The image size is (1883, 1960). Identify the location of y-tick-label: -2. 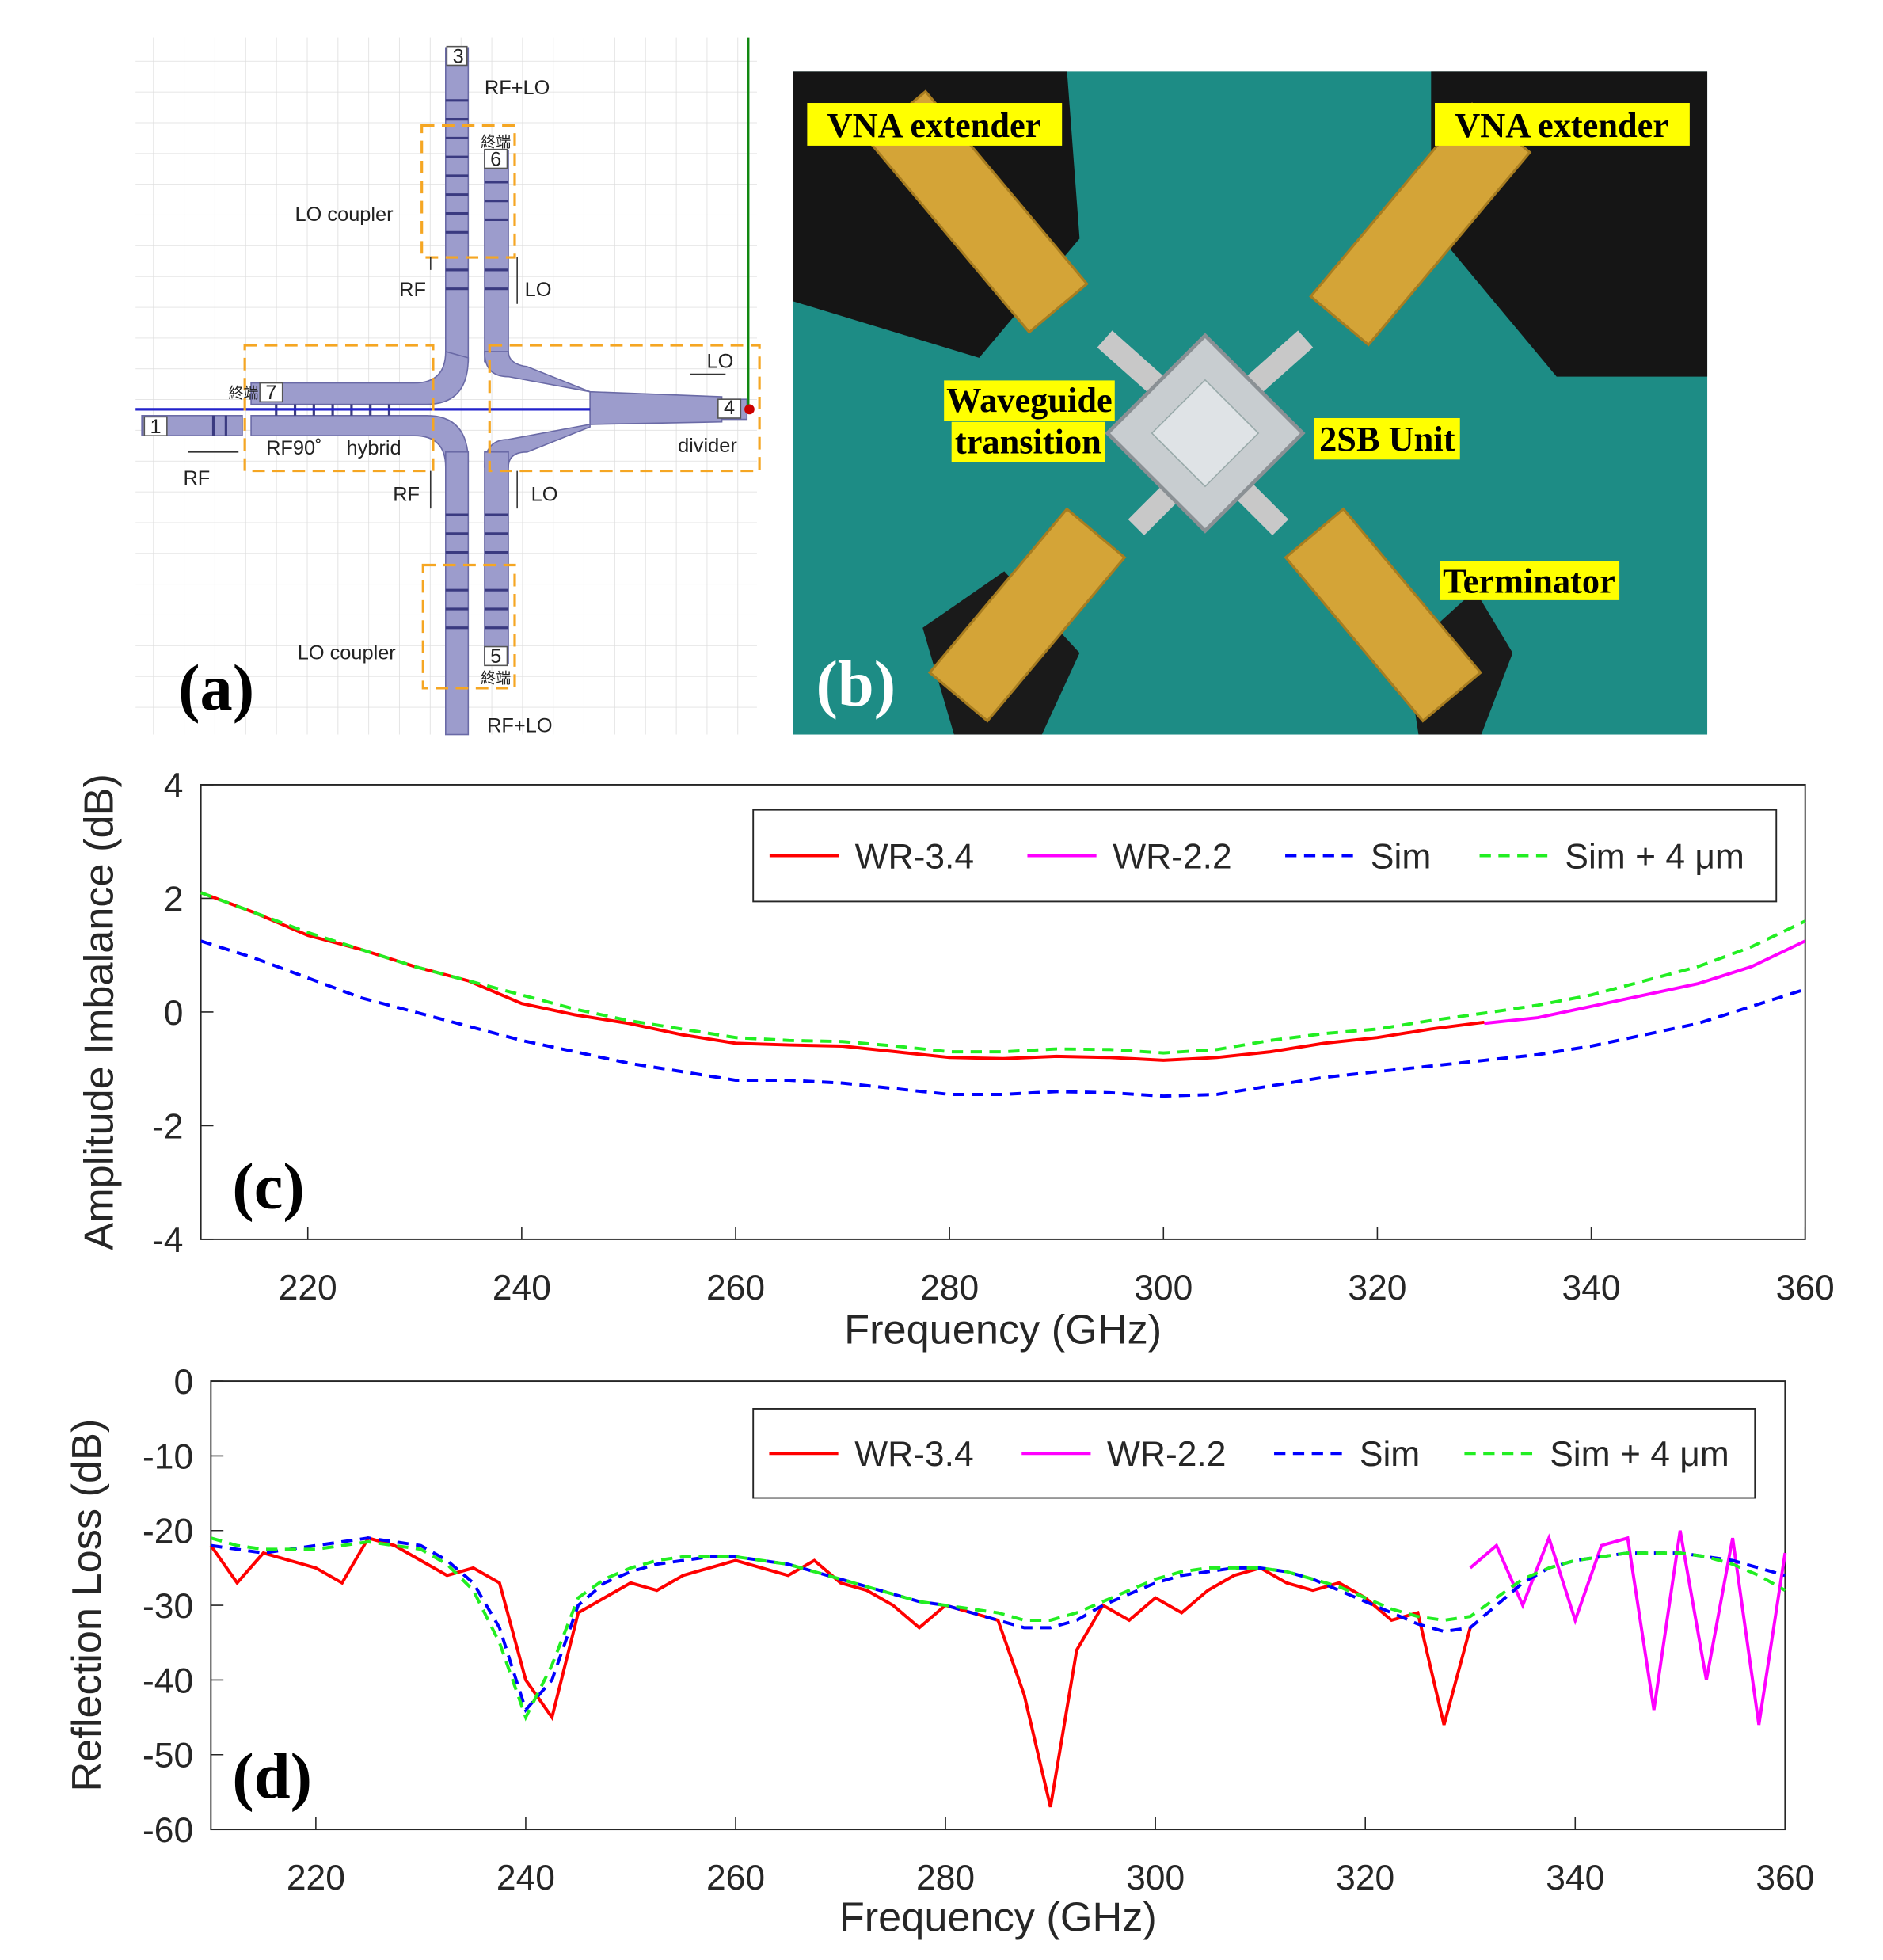
(167, 1126).